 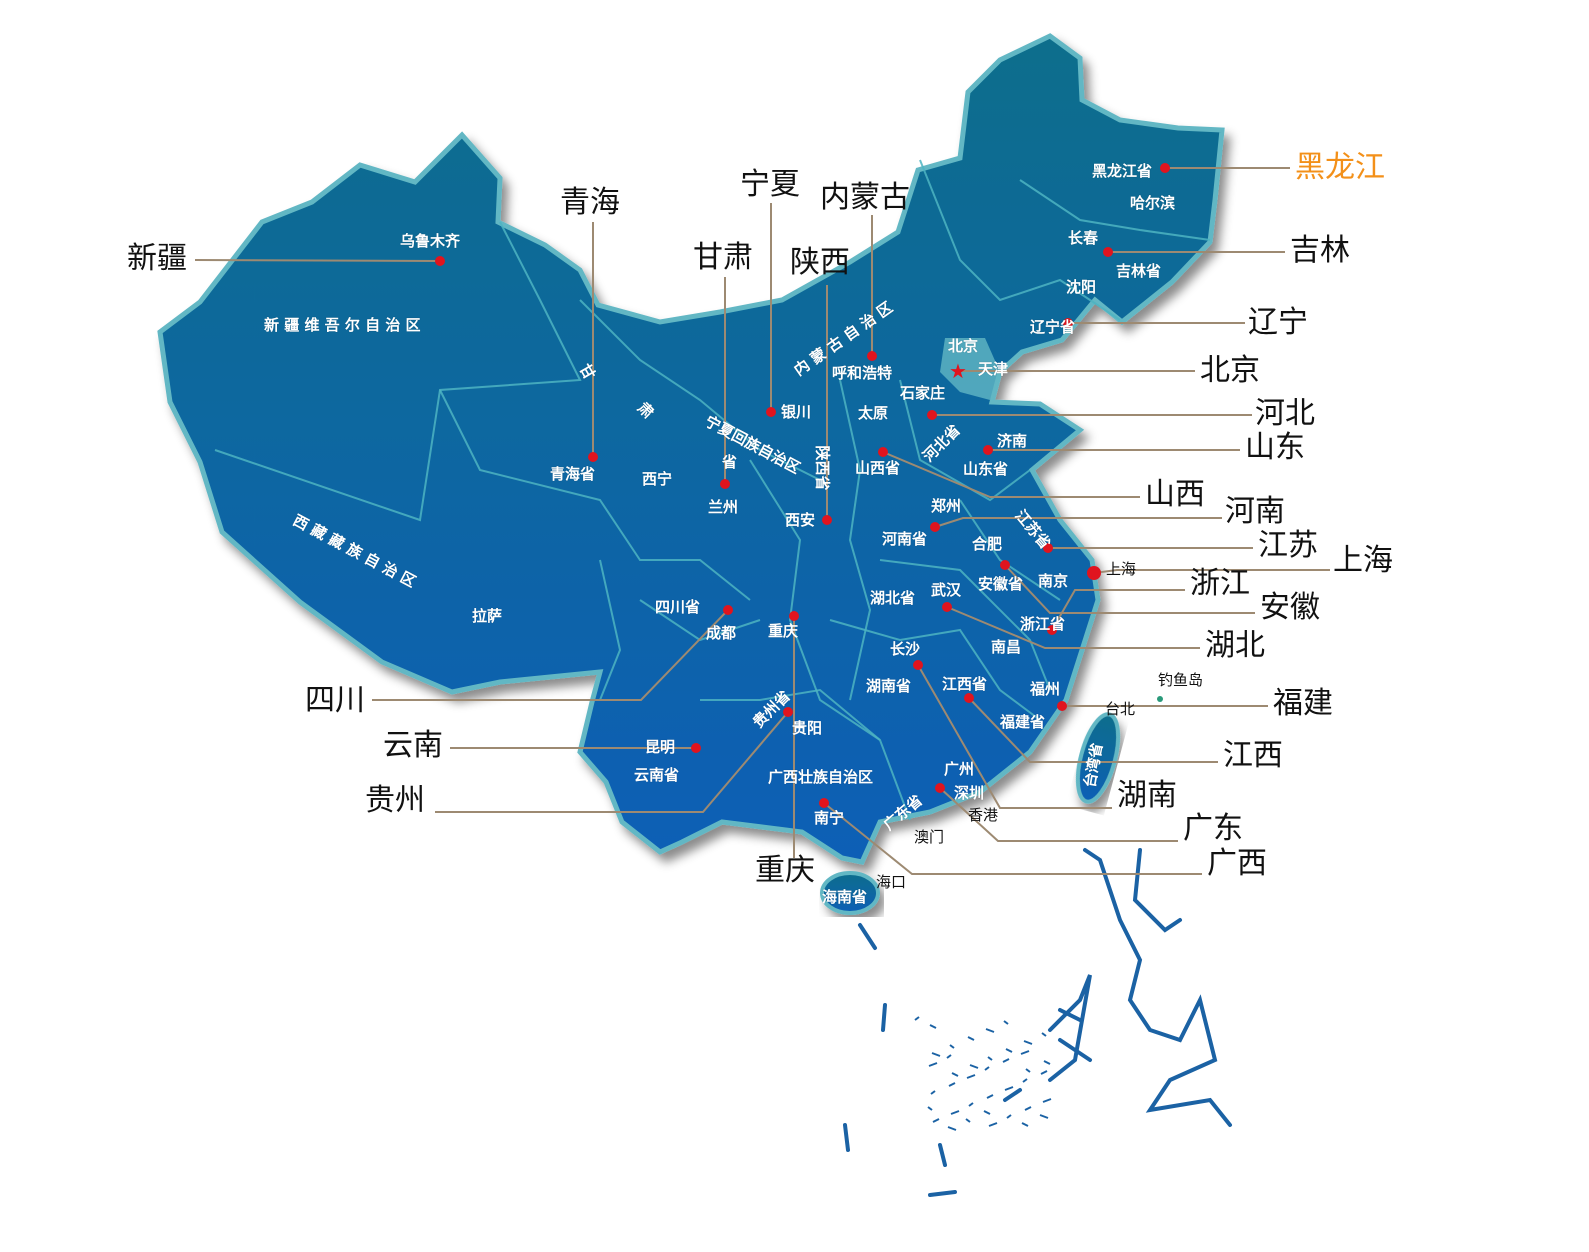 I want to click on place-label: 济南, so click(x=1012, y=441).